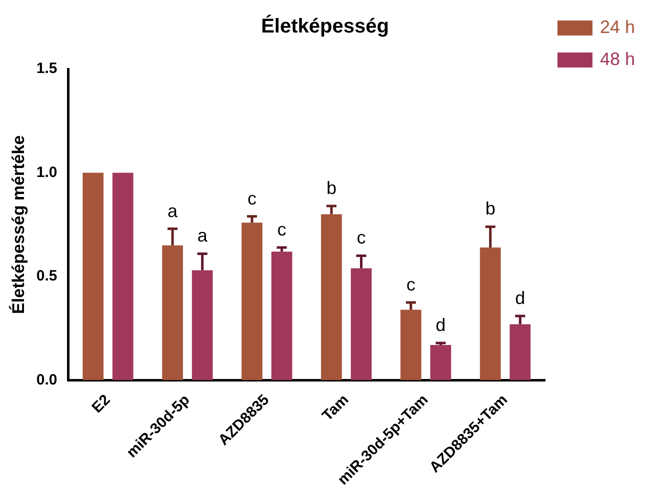  I want to click on legend-label: 48 h, so click(618, 58).